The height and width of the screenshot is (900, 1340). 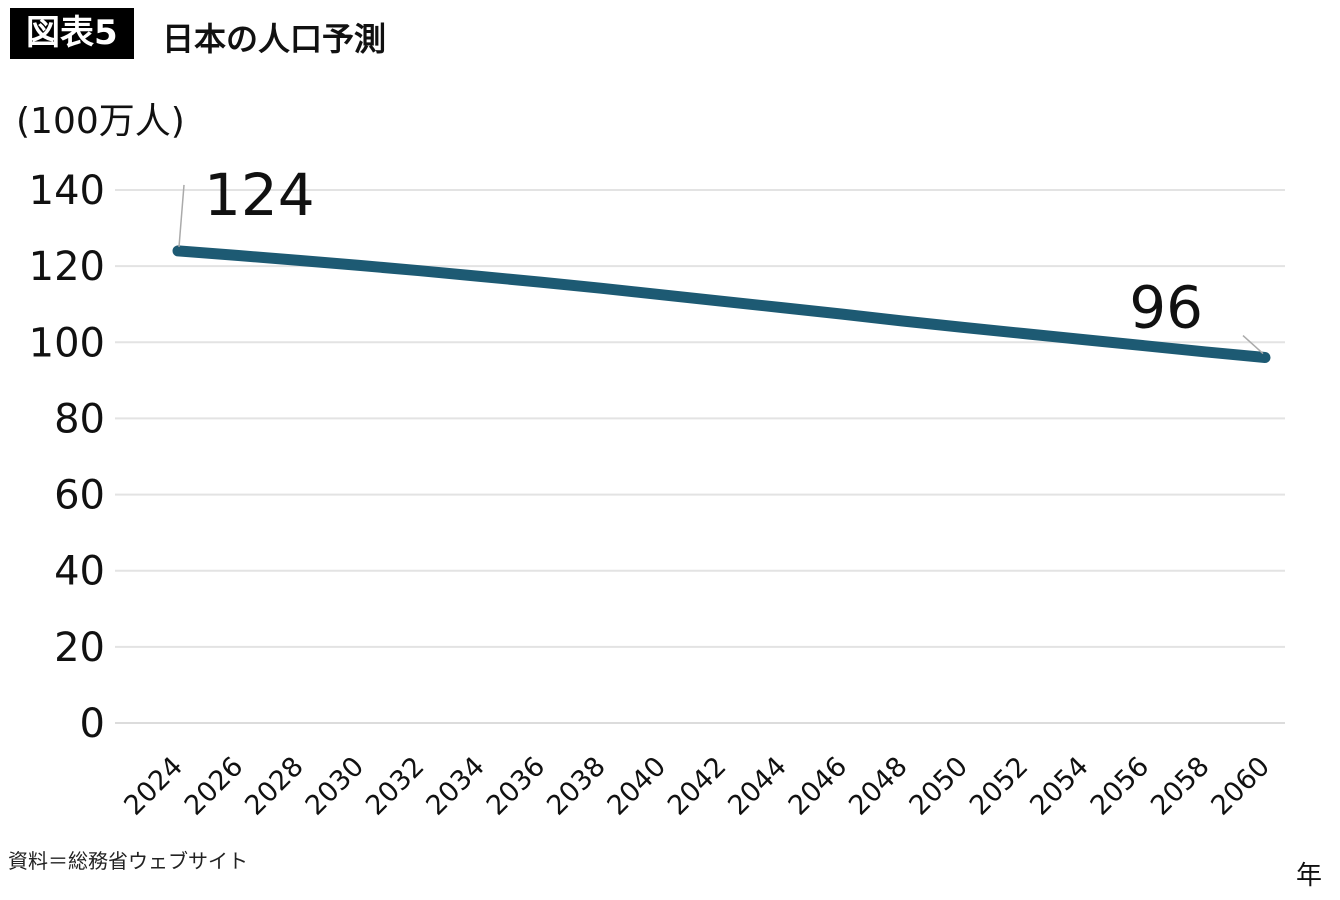 I want to click on x-axis-tick-label: 2036, so click(x=516, y=786).